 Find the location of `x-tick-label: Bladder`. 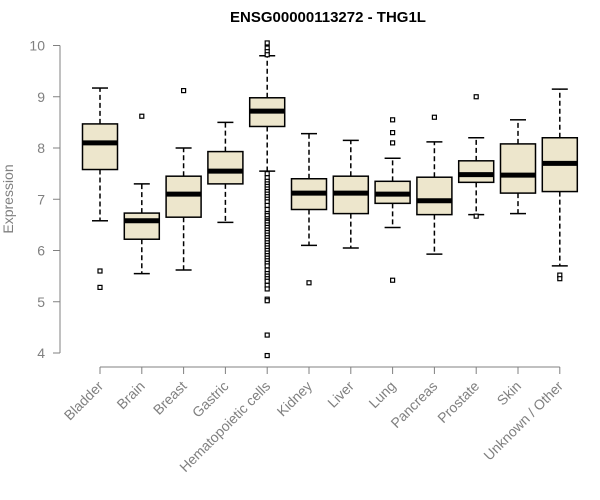

x-tick-label: Bladder is located at coordinates (84, 401).